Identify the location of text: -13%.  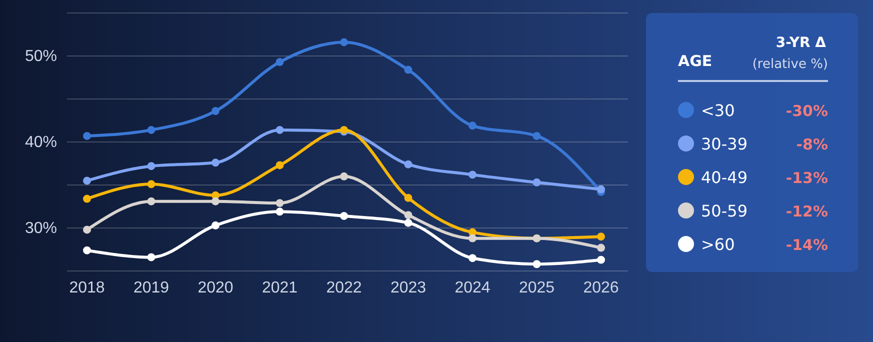
(807, 178).